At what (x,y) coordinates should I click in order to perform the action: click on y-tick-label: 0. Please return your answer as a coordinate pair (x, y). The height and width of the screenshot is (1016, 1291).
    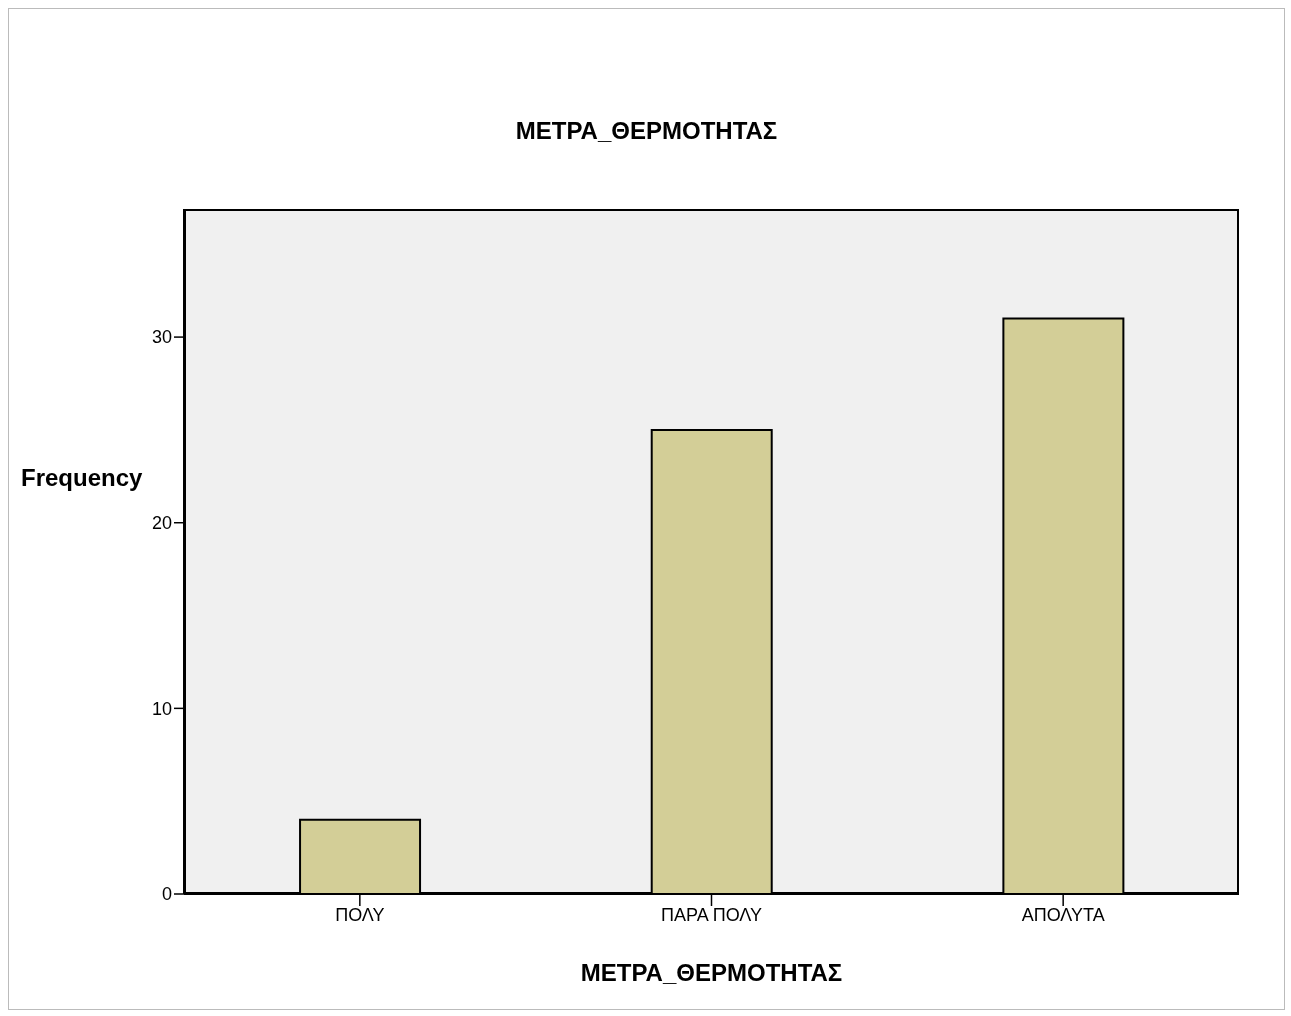
    Looking at the image, I should click on (166, 894).